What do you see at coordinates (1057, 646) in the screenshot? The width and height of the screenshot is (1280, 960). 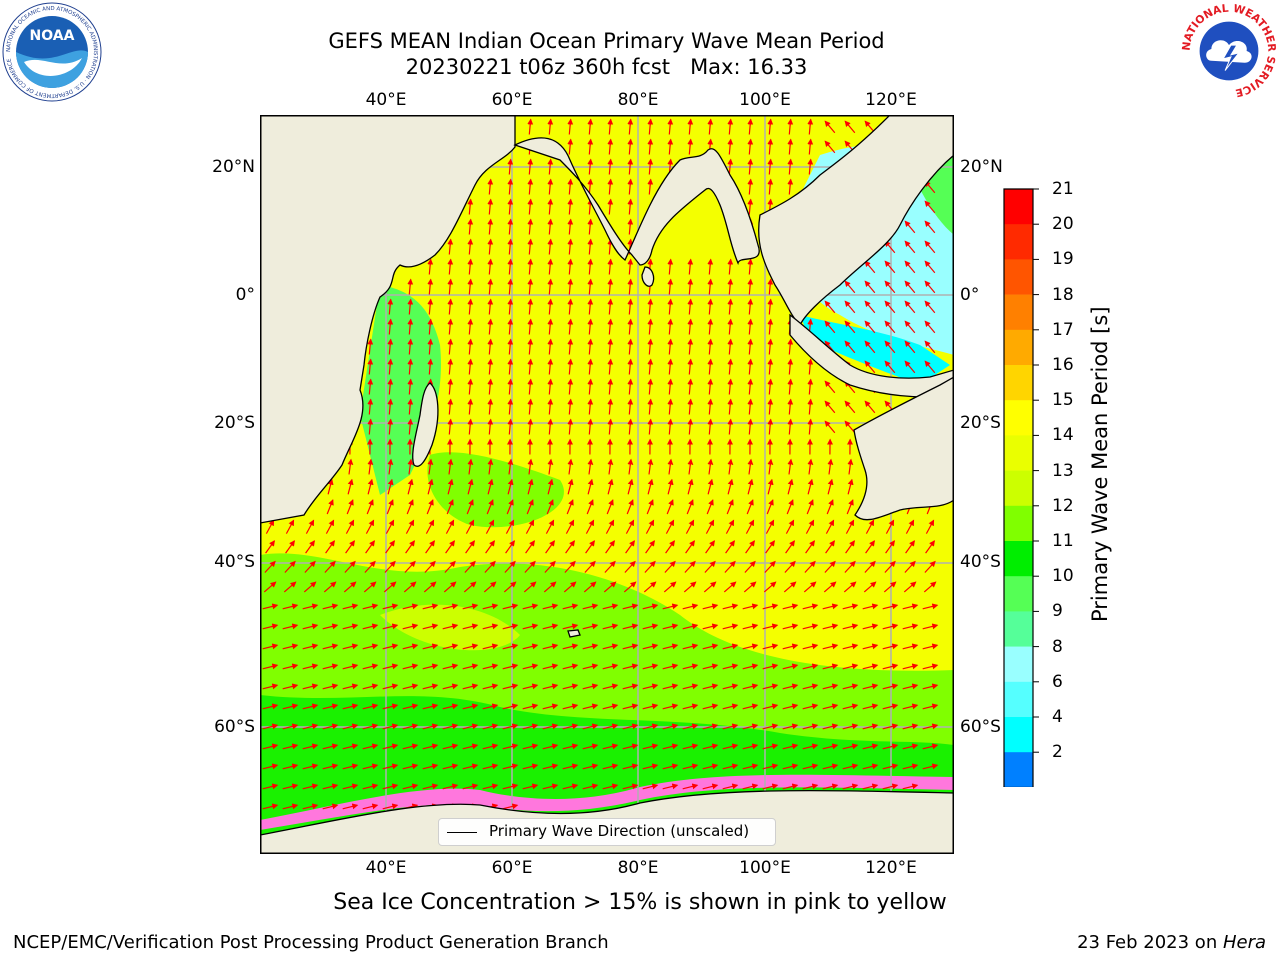 I see `colorbar-tick-label: 8` at bounding box center [1057, 646].